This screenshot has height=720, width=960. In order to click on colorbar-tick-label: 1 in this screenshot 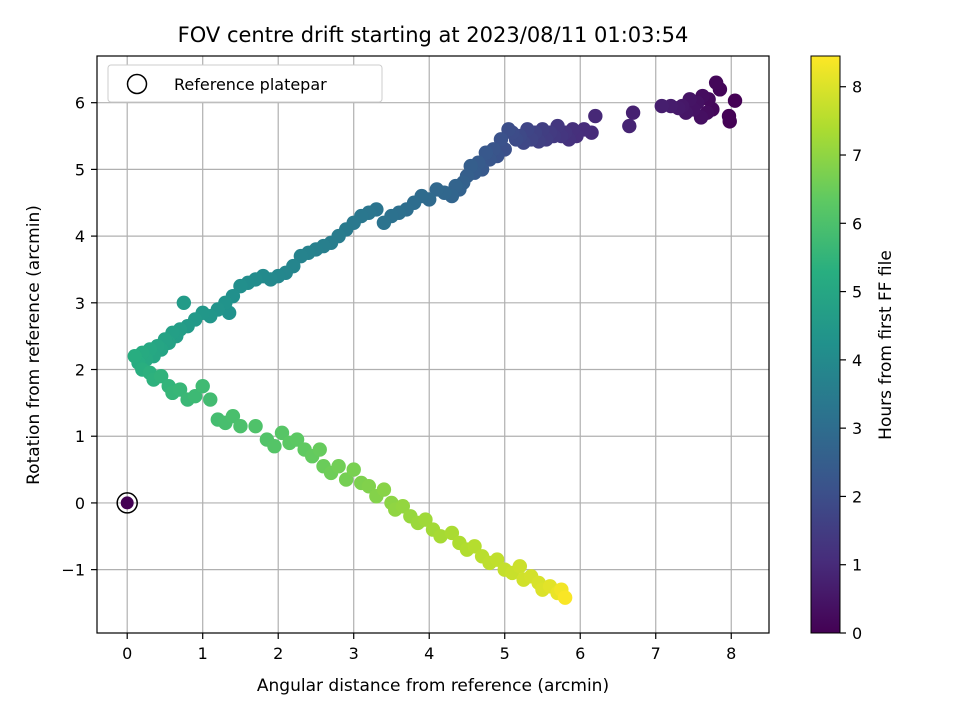, I will do `click(857, 565)`.